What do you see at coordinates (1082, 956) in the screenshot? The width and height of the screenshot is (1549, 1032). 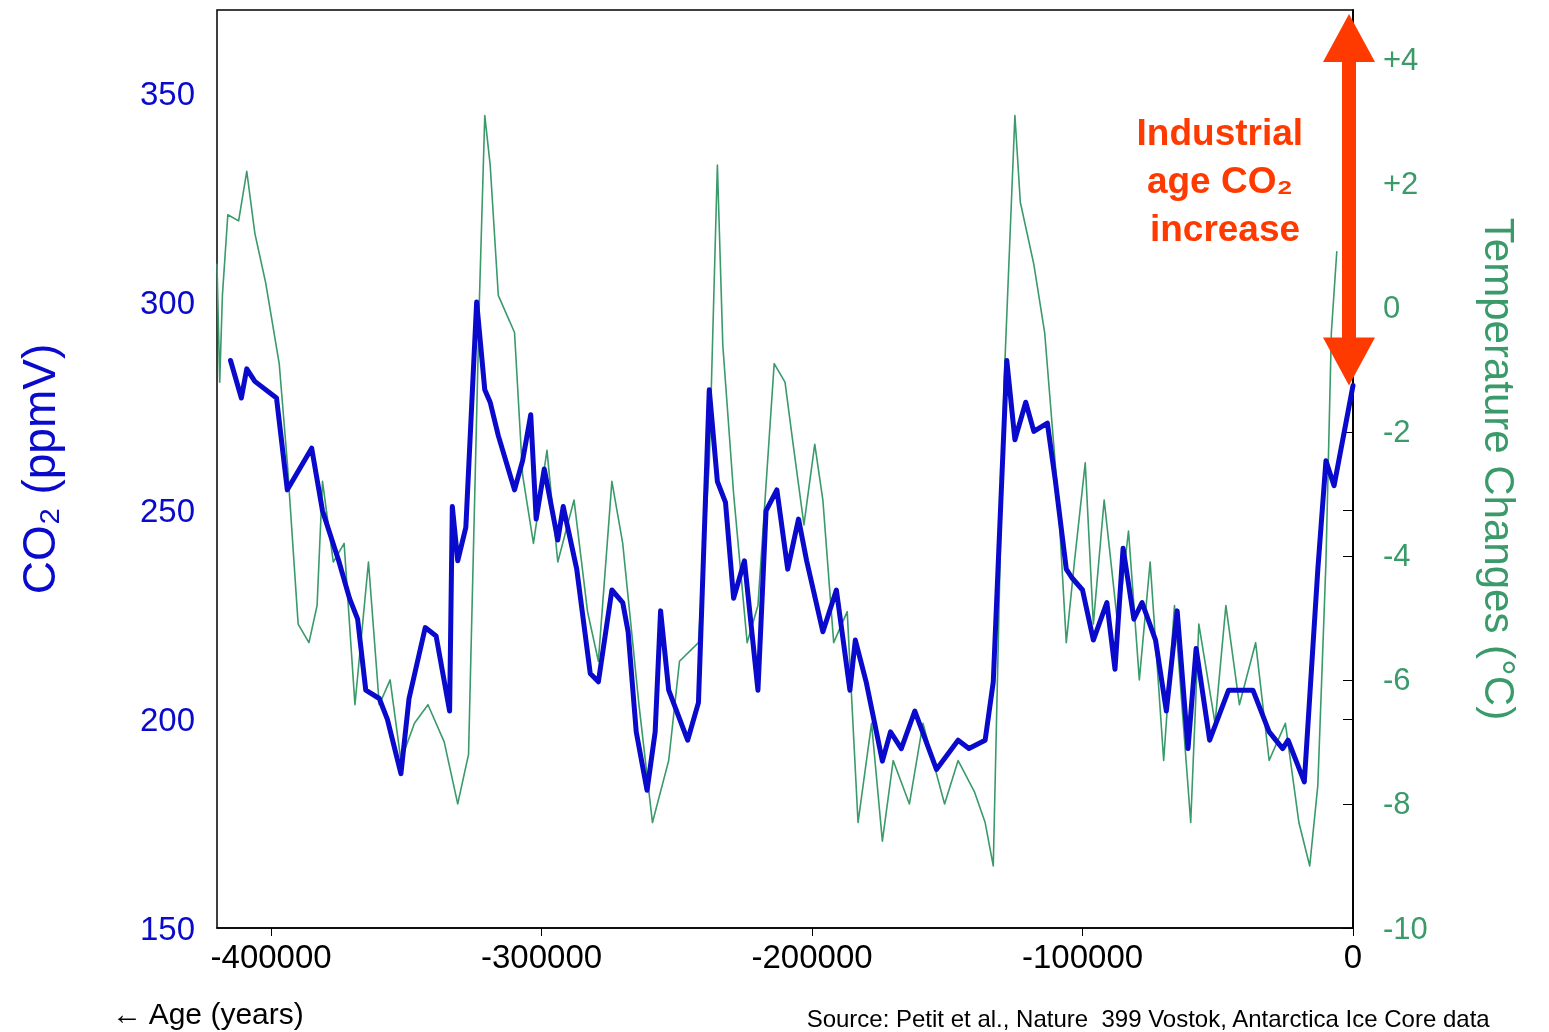 I see `x-tick-label: -100000` at bounding box center [1082, 956].